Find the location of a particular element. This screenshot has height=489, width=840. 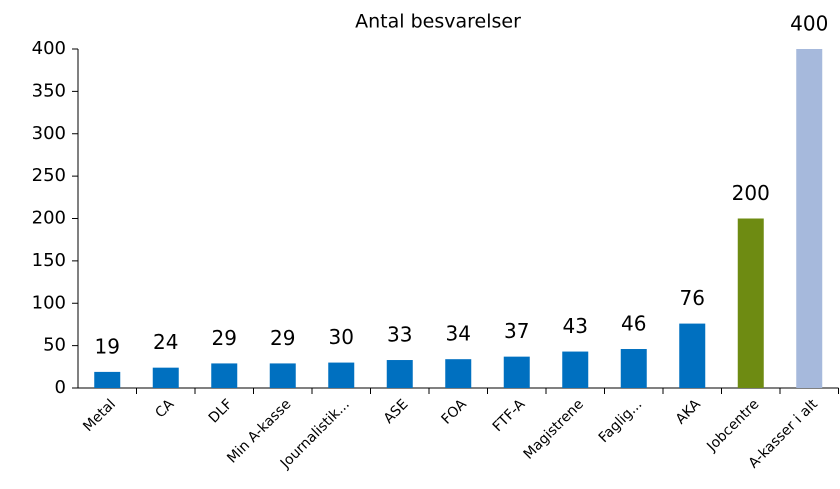

data-label: 34 is located at coordinates (458, 334).